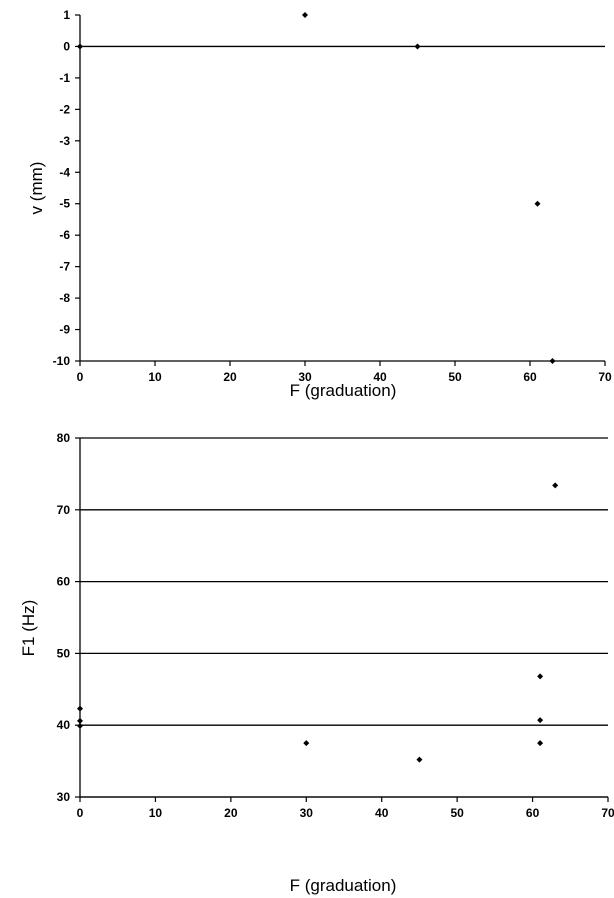 Image resolution: width=614 pixels, height=898 pixels. Describe the element at coordinates (64, 267) in the screenshot. I see `top-y-tick-label: -7` at that location.